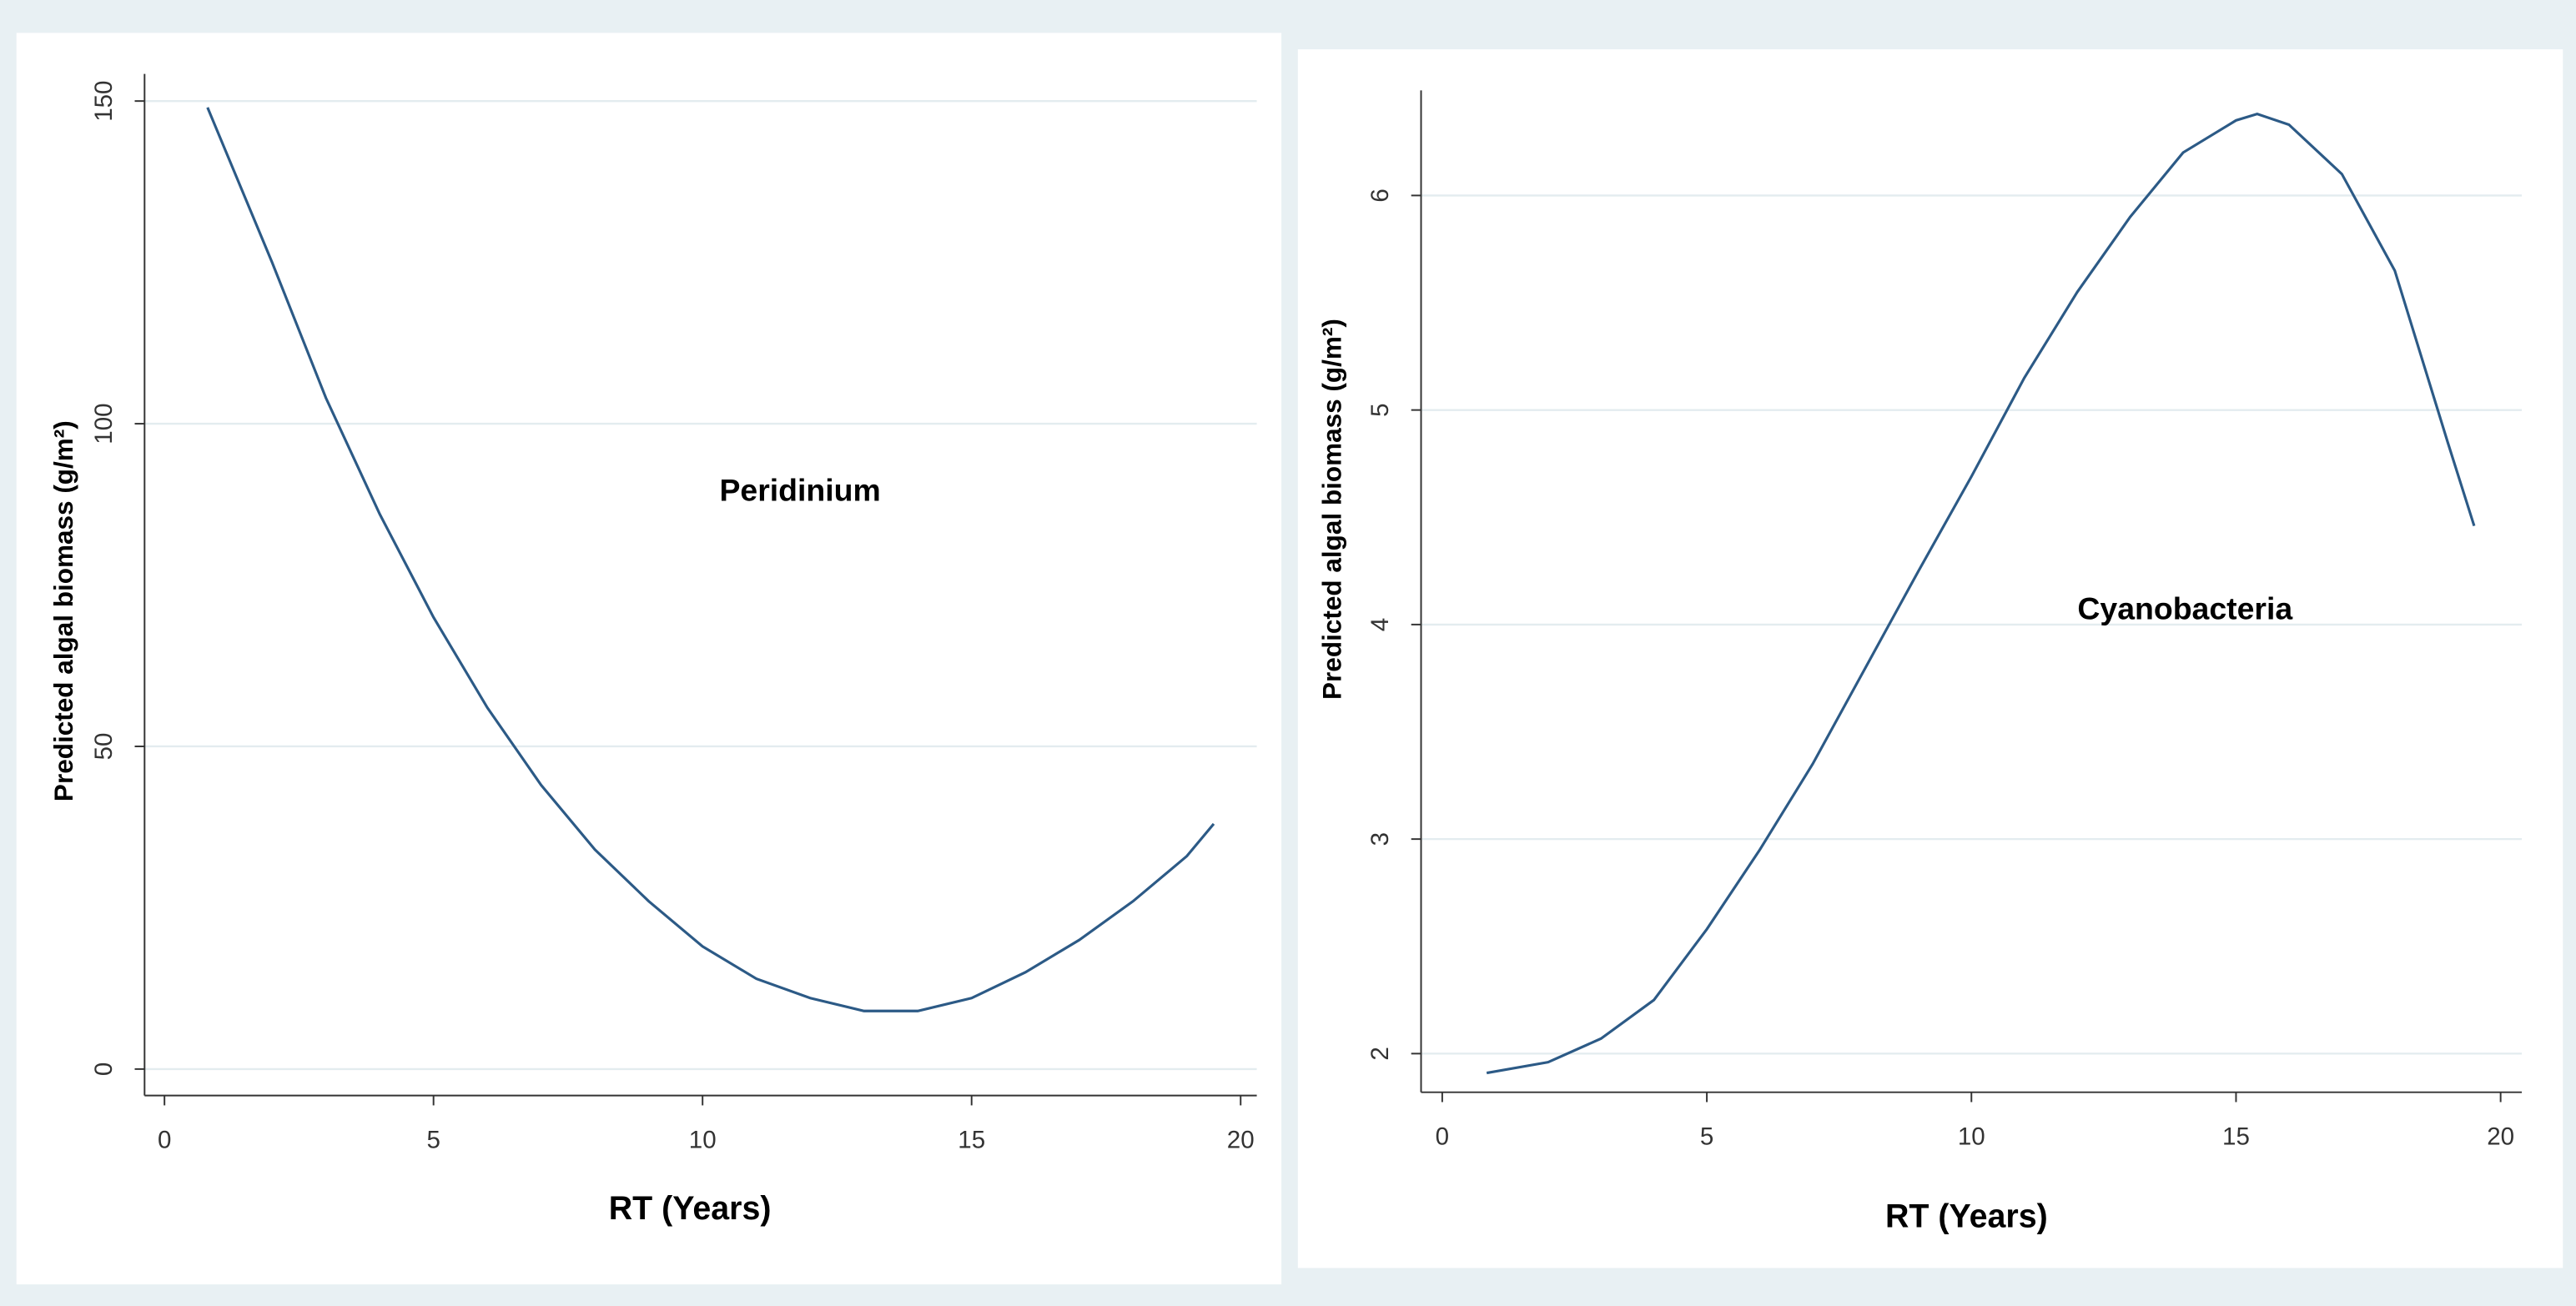 The image size is (2576, 1306). I want to click on annotation: Cyanobacteria, so click(2185, 609).